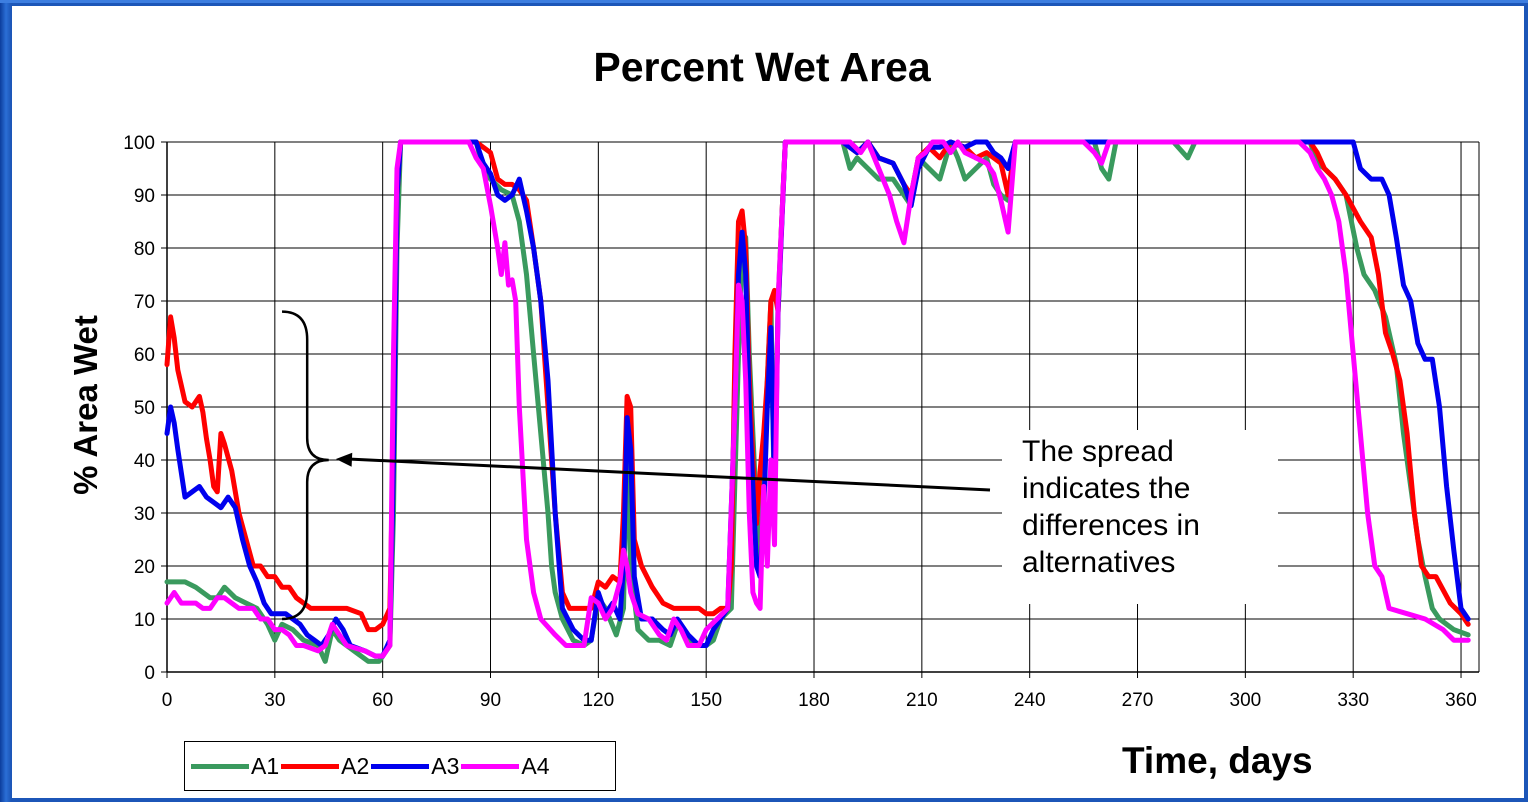 The height and width of the screenshot is (802, 1528). Describe the element at coordinates (706, 700) in the screenshot. I see `x-tick-label: 150` at that location.